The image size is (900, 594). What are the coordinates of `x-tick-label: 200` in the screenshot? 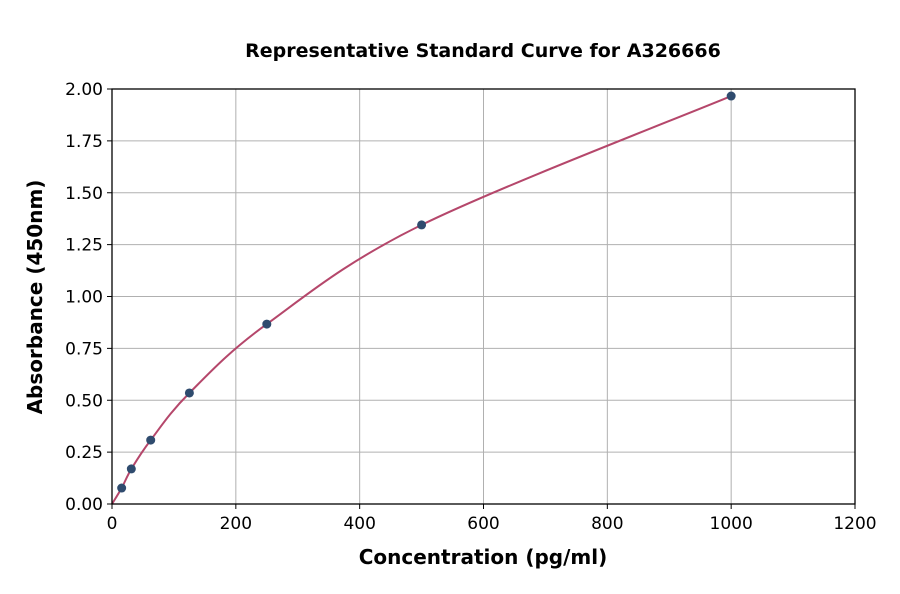 It's located at (236, 524).